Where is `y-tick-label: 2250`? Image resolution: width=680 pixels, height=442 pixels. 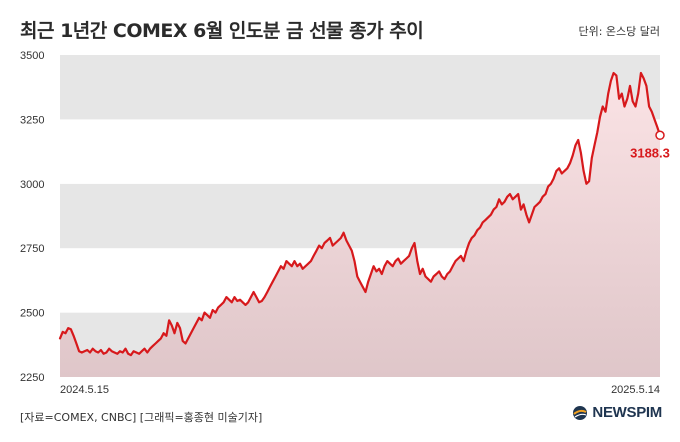
y-tick-label: 2250 is located at coordinates (32, 378).